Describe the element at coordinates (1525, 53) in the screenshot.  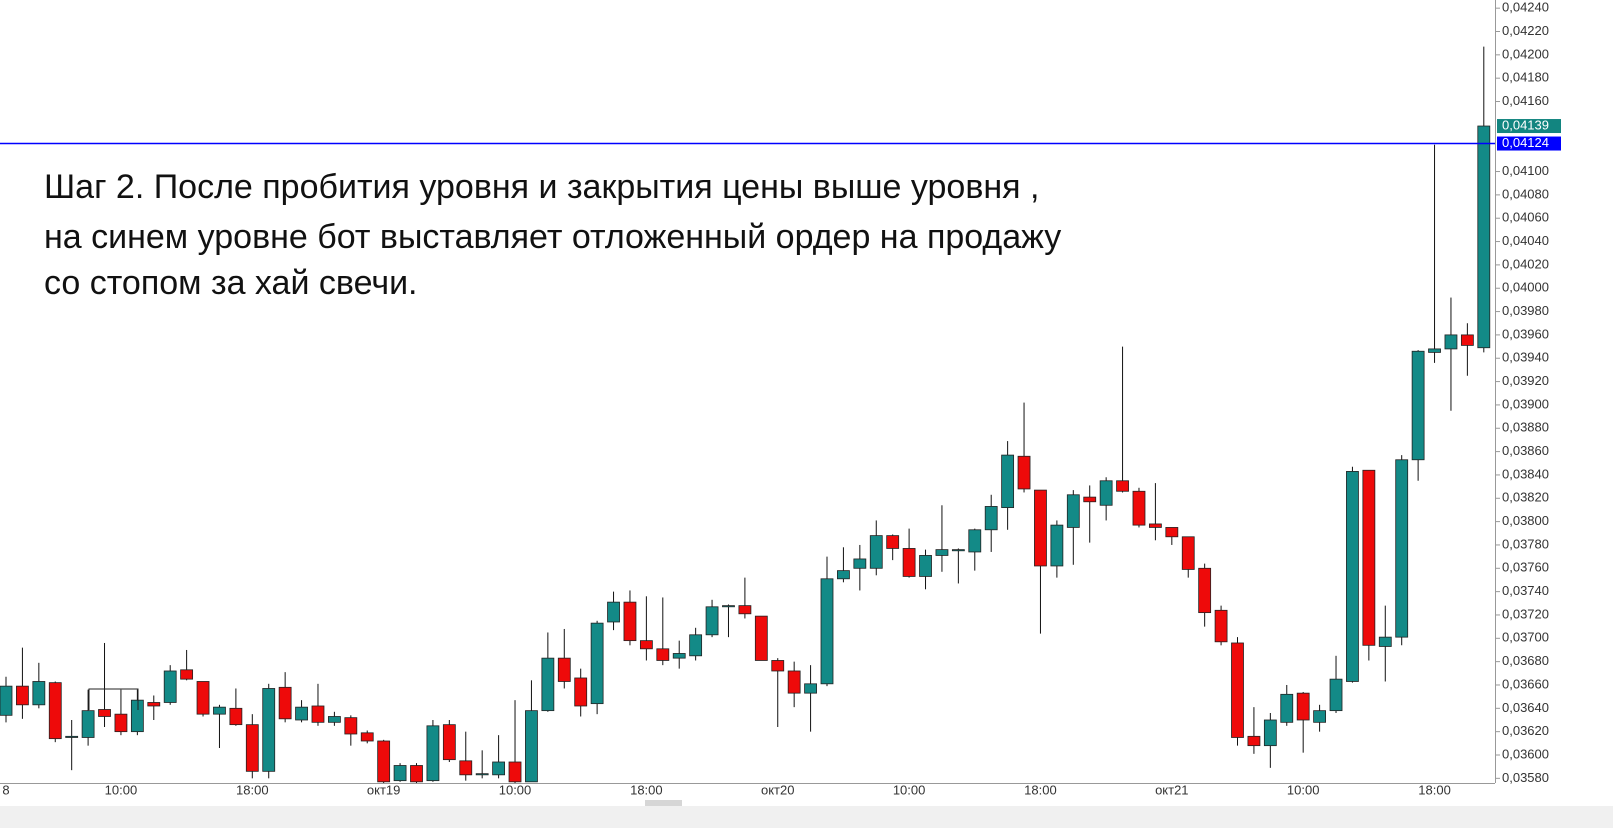
I see `y-tick-label: 0,04200` at that location.